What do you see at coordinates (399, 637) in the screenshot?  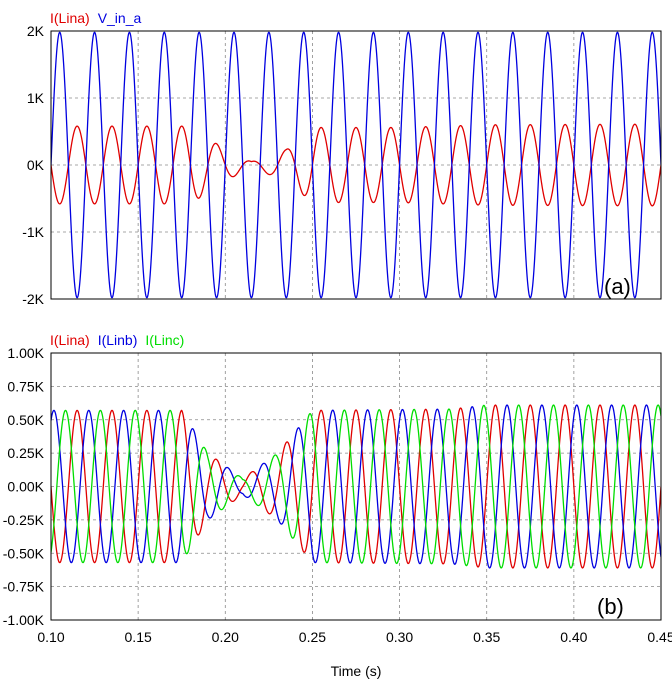 I see `x-tick-label: 0.30` at bounding box center [399, 637].